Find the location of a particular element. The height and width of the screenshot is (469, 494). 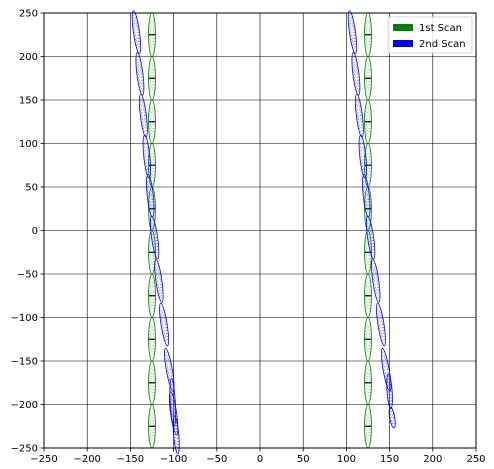

y-tick-label: 0 is located at coordinates (35, 231).